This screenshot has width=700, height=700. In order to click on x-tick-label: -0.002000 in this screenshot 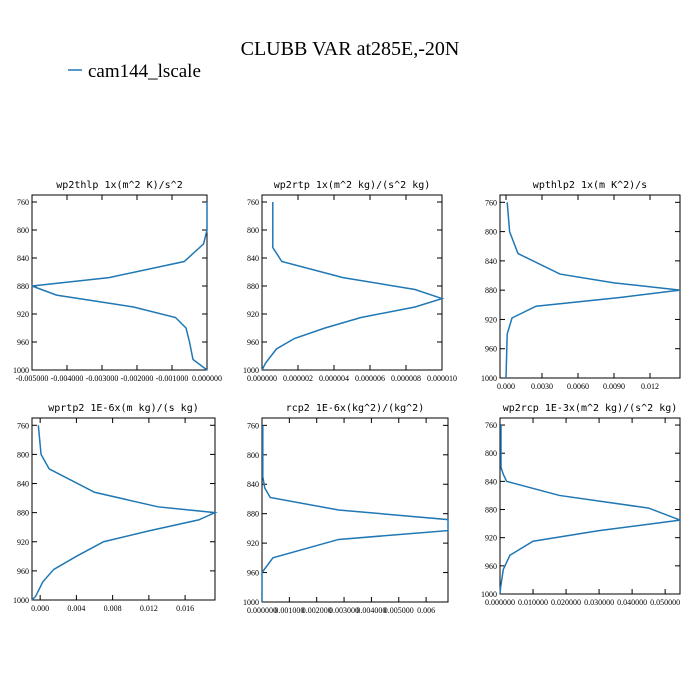, I will do `click(137, 378)`.